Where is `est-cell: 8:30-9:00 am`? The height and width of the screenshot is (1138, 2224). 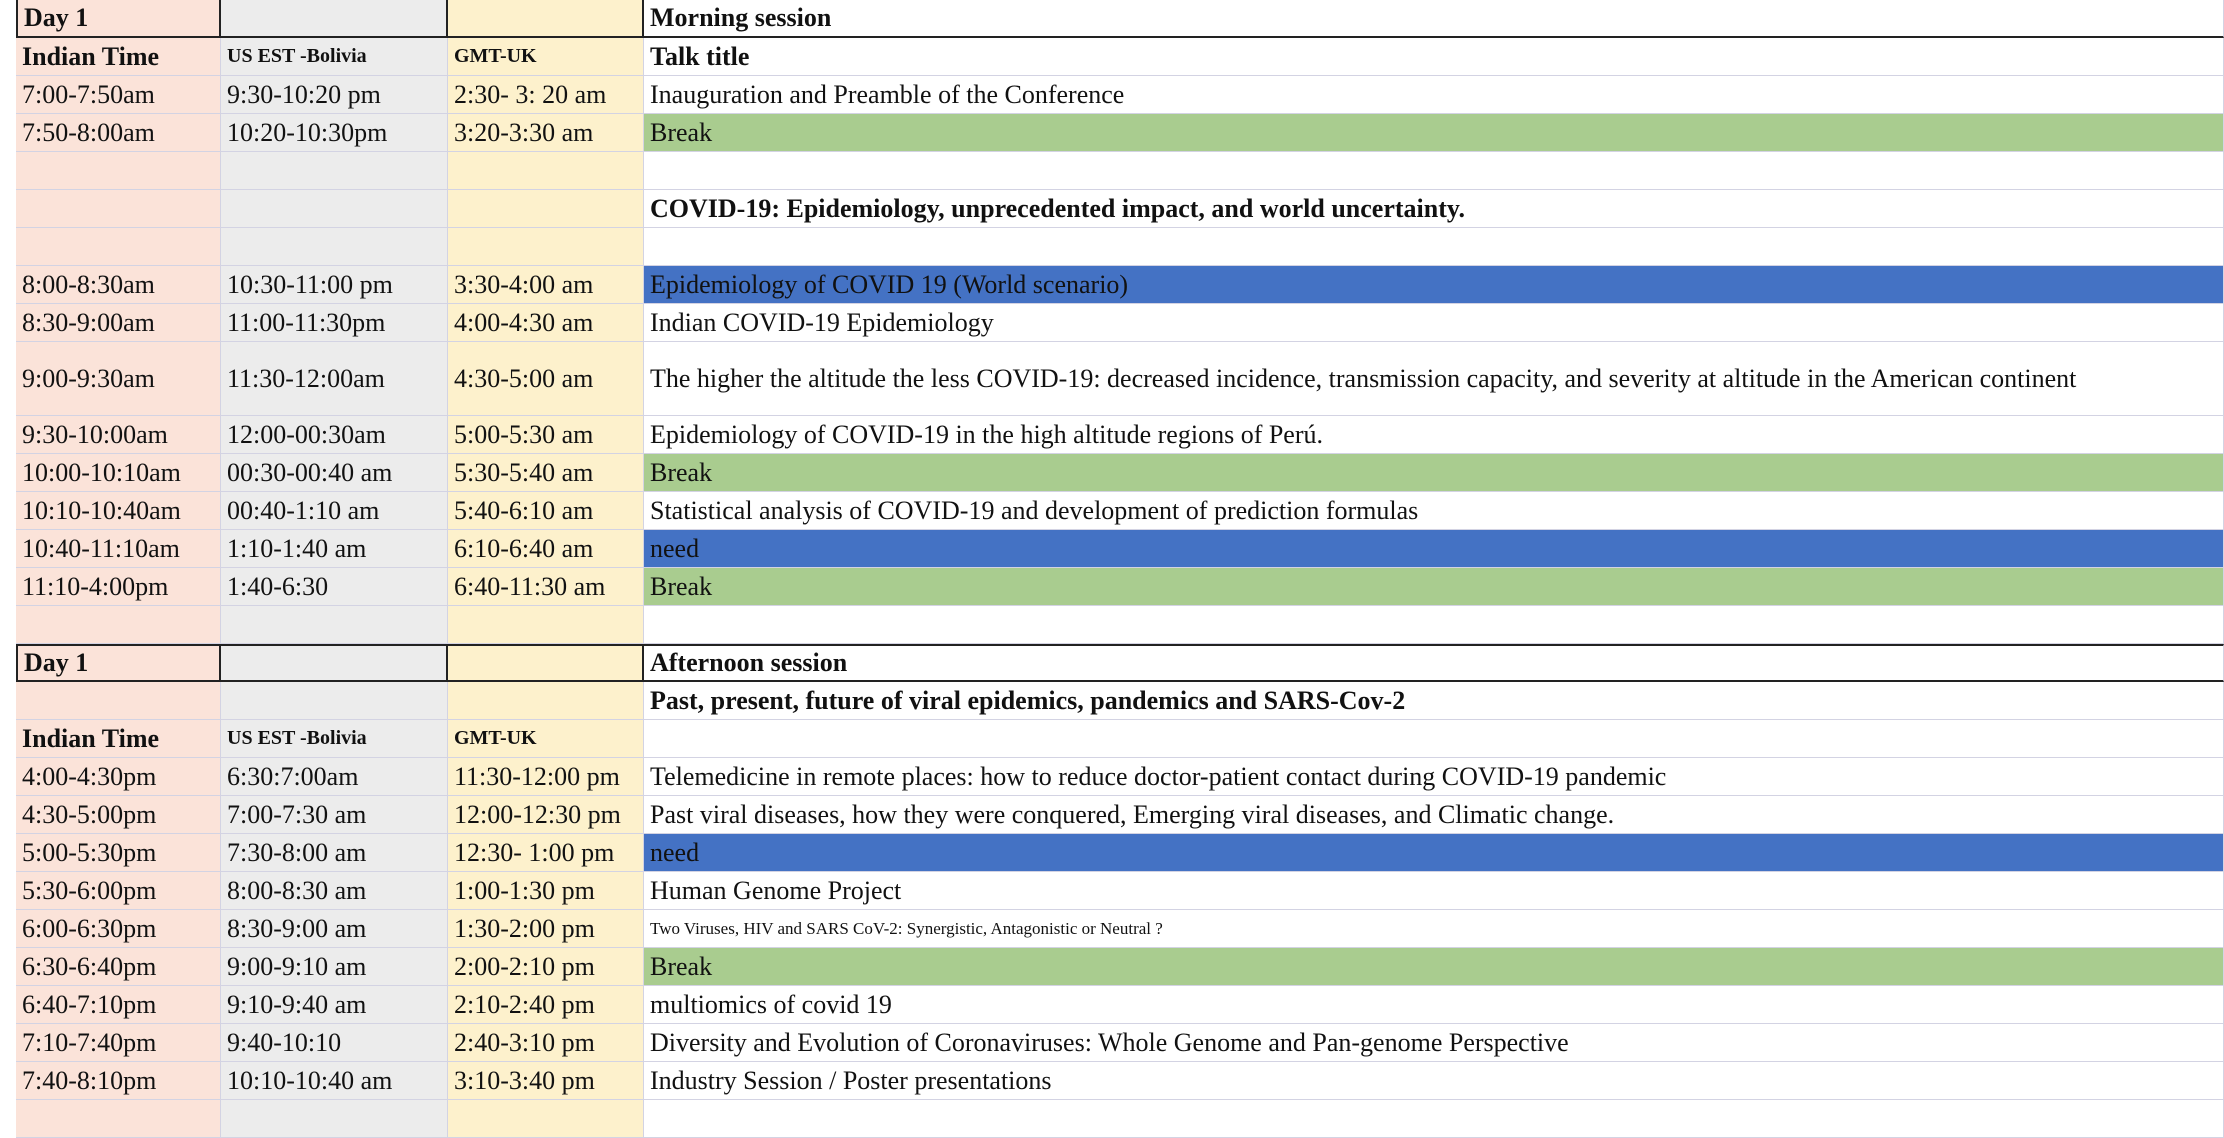 est-cell: 8:30-9:00 am is located at coordinates (334, 929).